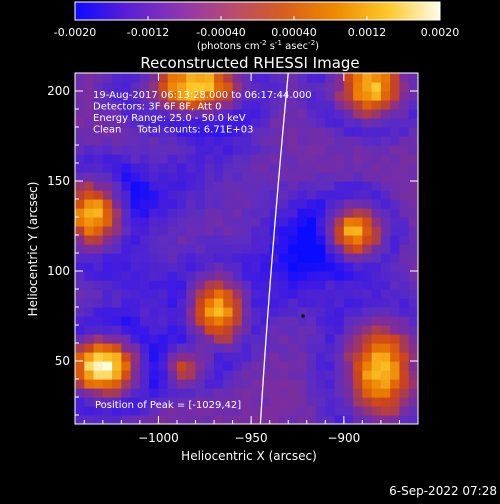 This screenshot has width=500, height=504. I want to click on colorbar-tick-label: 0.0020, so click(440, 32).